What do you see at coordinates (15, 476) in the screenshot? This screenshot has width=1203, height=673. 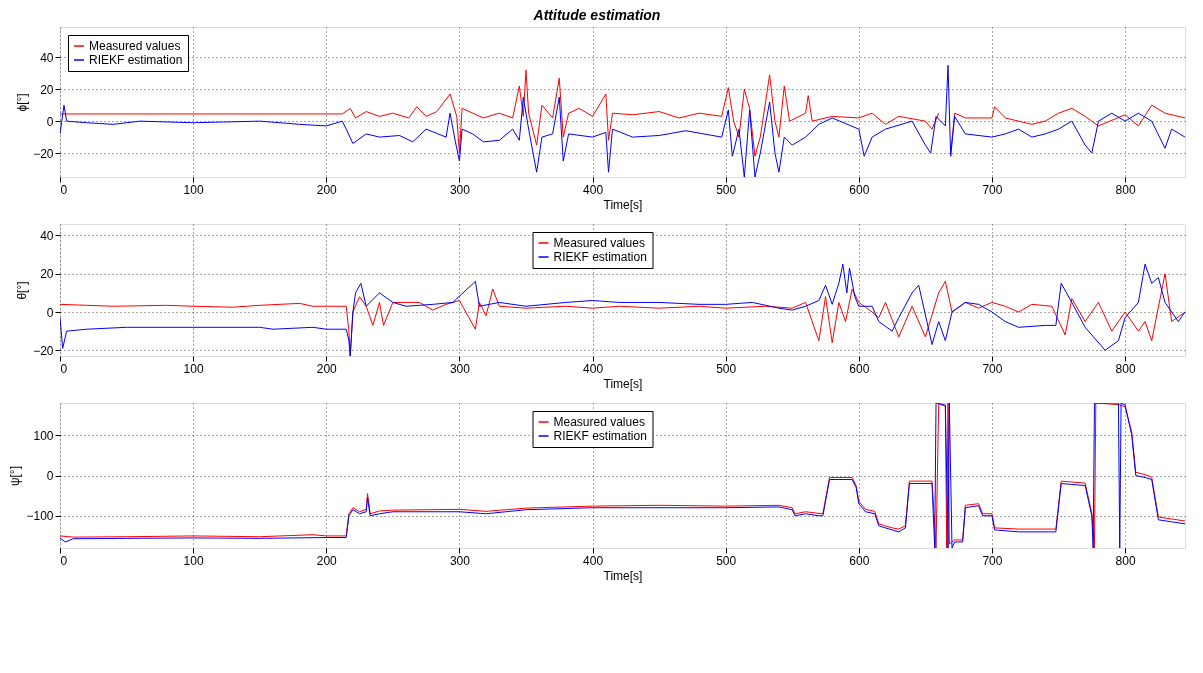 I see `y-axis-title: ψ[°]` at bounding box center [15, 476].